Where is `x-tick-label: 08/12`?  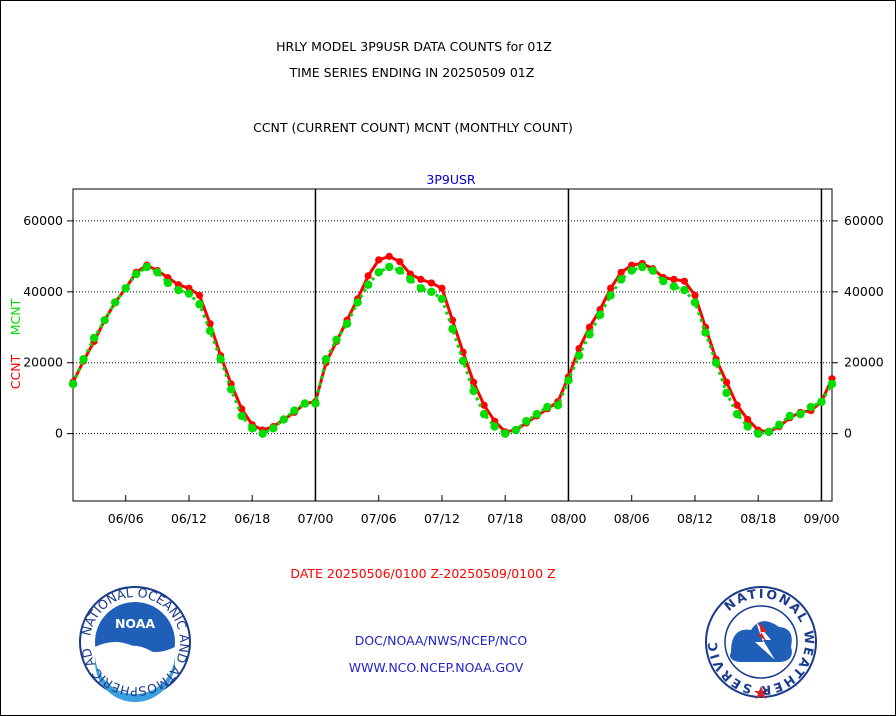
x-tick-label: 08/12 is located at coordinates (695, 518).